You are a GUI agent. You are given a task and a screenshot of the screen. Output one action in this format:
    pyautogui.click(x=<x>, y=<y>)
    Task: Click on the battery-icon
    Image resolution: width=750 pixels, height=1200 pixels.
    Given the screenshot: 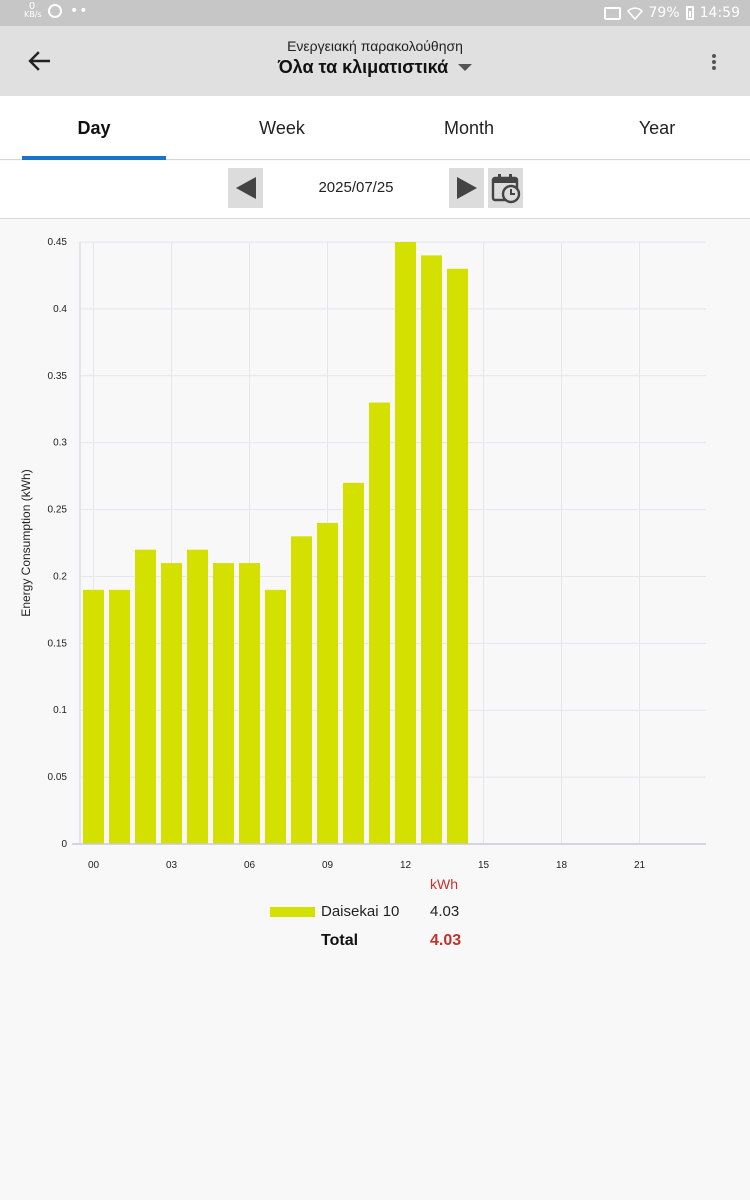 What is the action you would take?
    pyautogui.click(x=689, y=13)
    